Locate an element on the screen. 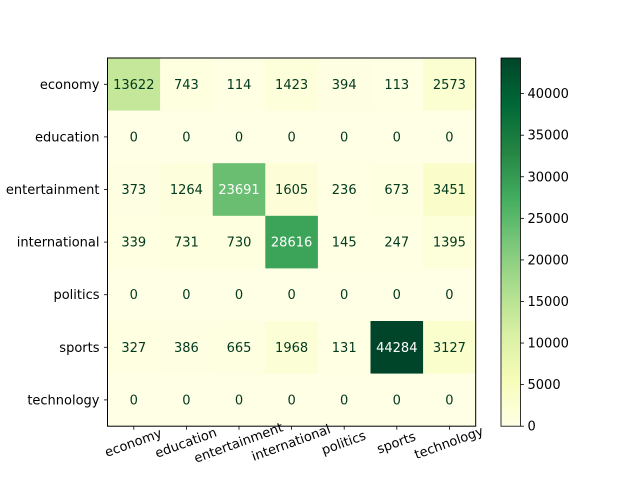 The width and height of the screenshot is (640, 480). cell-value-label: 1395 is located at coordinates (449, 243).